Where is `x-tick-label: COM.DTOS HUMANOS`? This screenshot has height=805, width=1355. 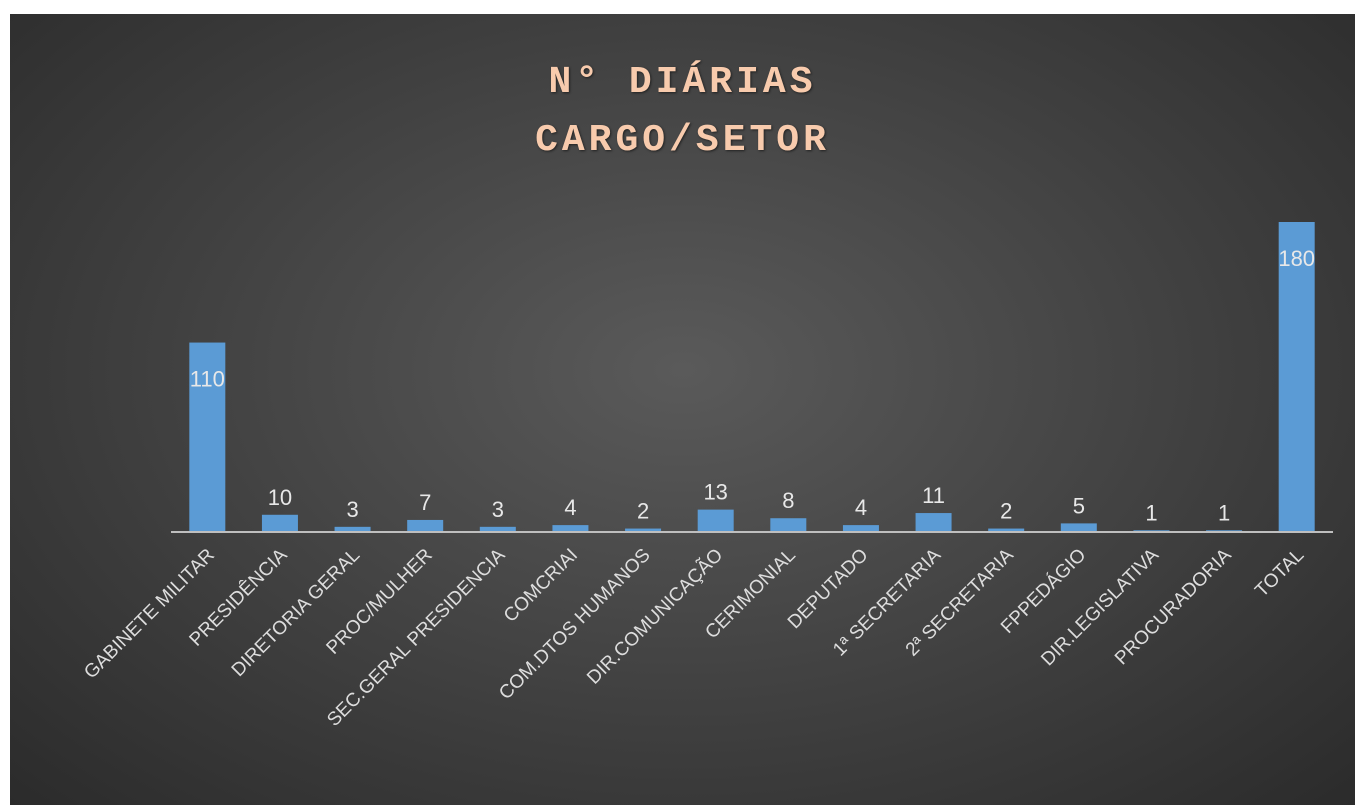
x-tick-label: COM.DTOS HUMANOS is located at coordinates (574, 624).